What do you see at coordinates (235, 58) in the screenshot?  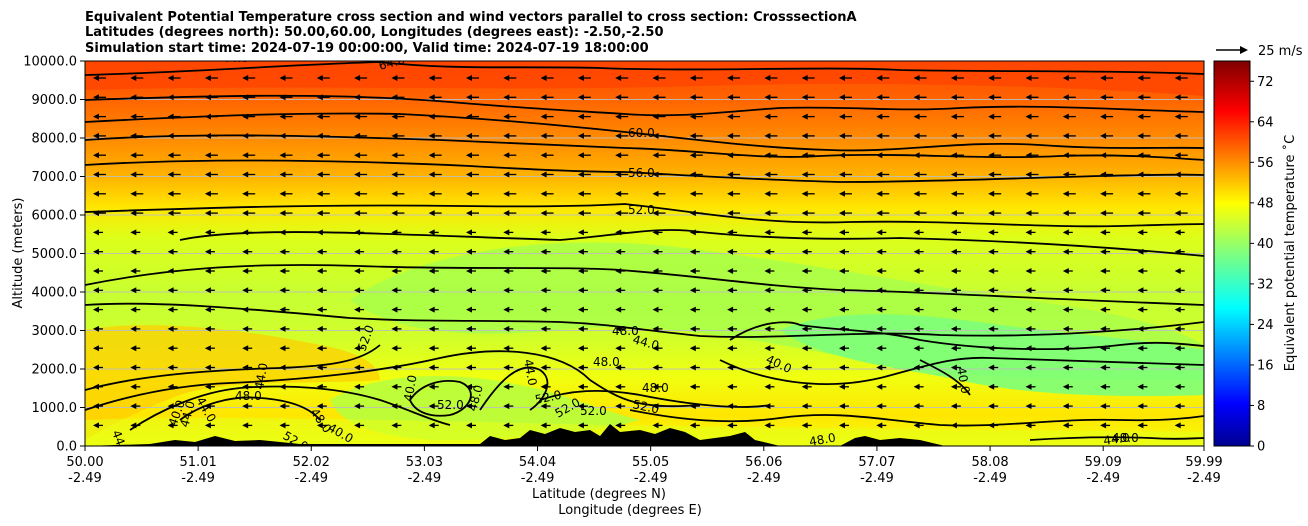 I see `contour-label: 44.0` at bounding box center [235, 58].